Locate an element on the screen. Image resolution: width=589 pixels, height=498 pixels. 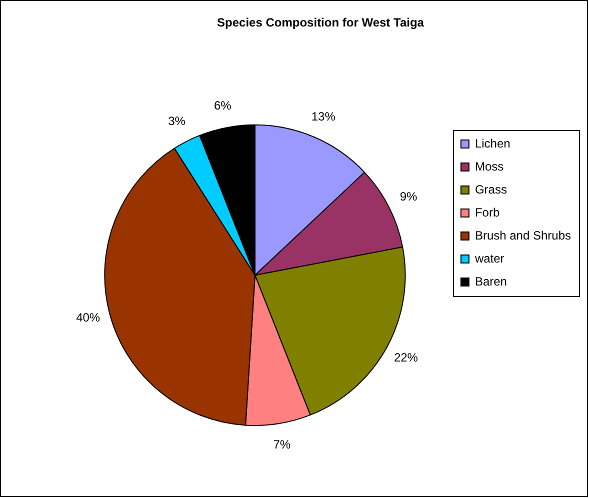
data-label: 6% is located at coordinates (223, 105).